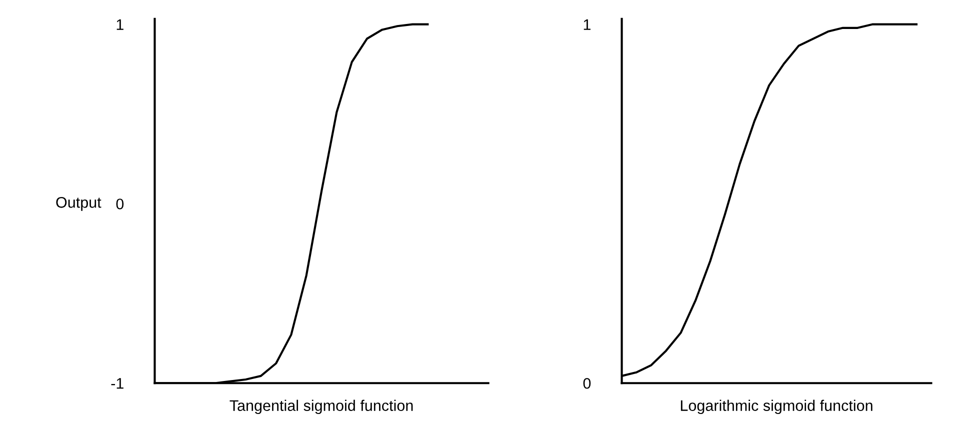  Describe the element at coordinates (79, 204) in the screenshot. I see `y-axis-title: Output` at that location.